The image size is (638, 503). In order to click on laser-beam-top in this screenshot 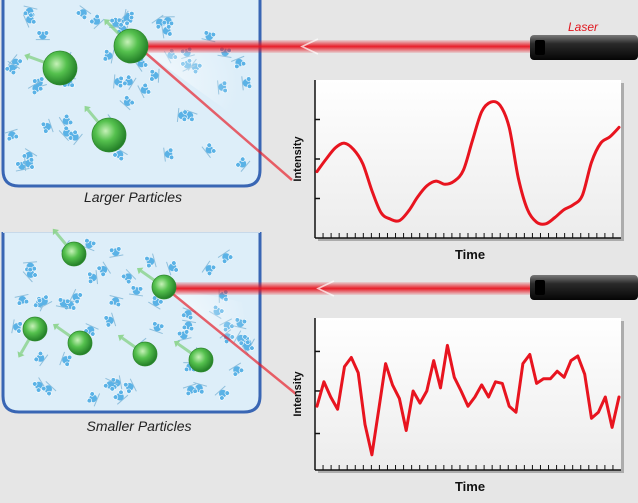, I will do `click(337, 46)`.